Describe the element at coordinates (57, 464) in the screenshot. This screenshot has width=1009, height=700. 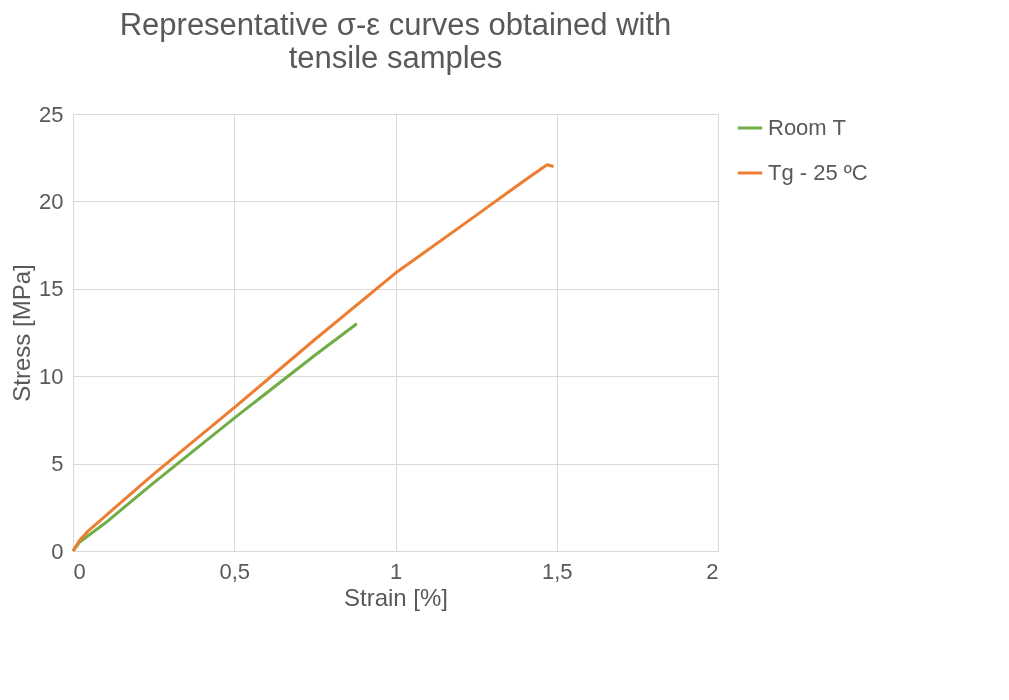
I see `y-tick-label: 5` at that location.